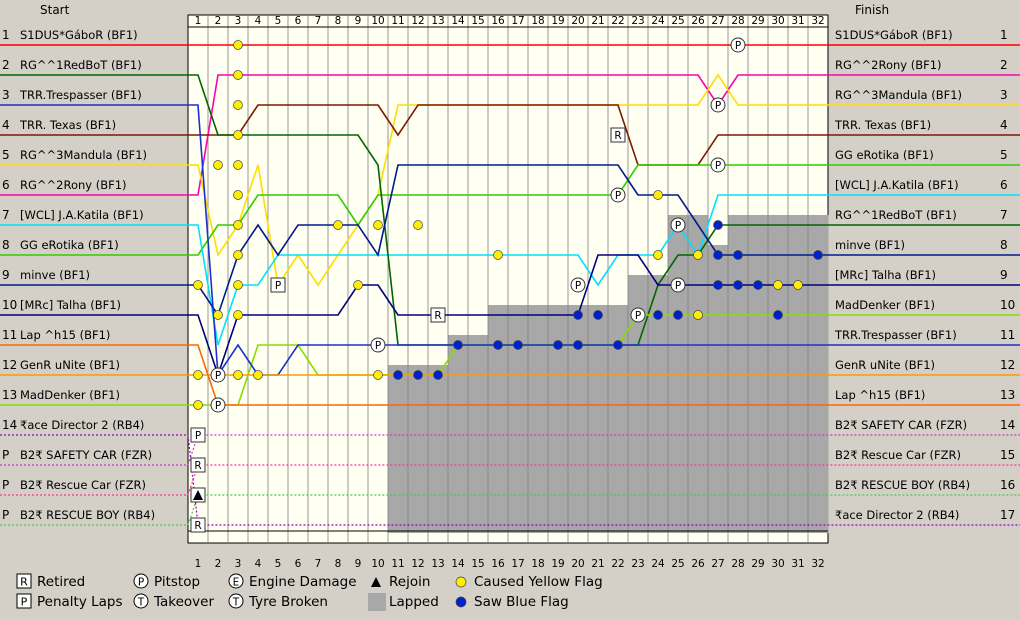  Describe the element at coordinates (83, 155) in the screenshot. I see `start-driver-label: RG^^3Mandula (BF1)` at that location.